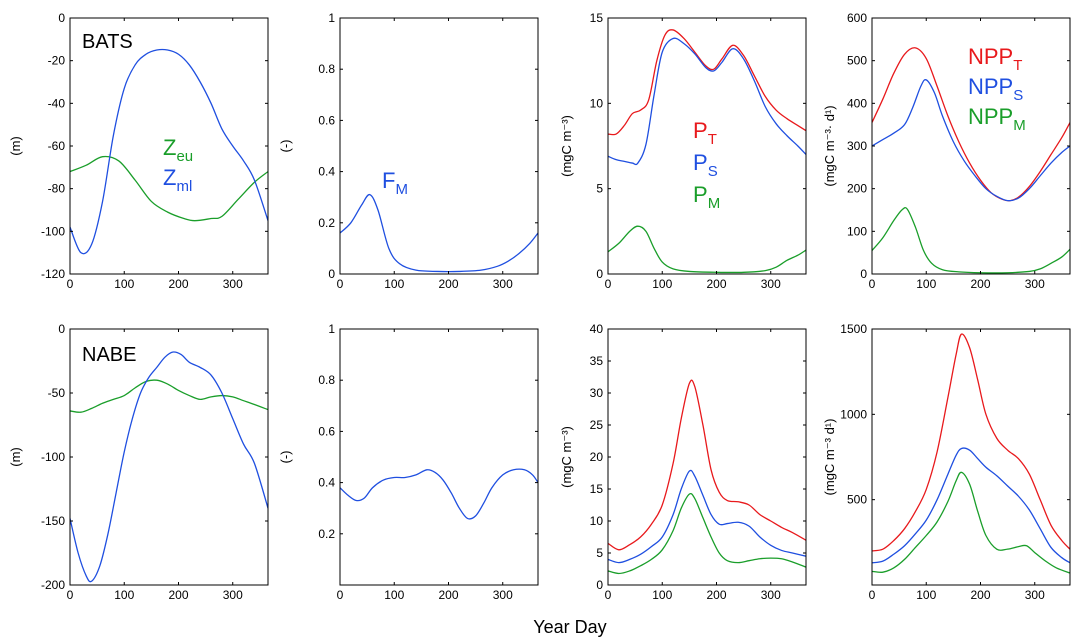 Image resolution: width=1079 pixels, height=642 pixels. Describe the element at coordinates (326, 223) in the screenshot. I see `y-tick-label: 0.2` at that location.